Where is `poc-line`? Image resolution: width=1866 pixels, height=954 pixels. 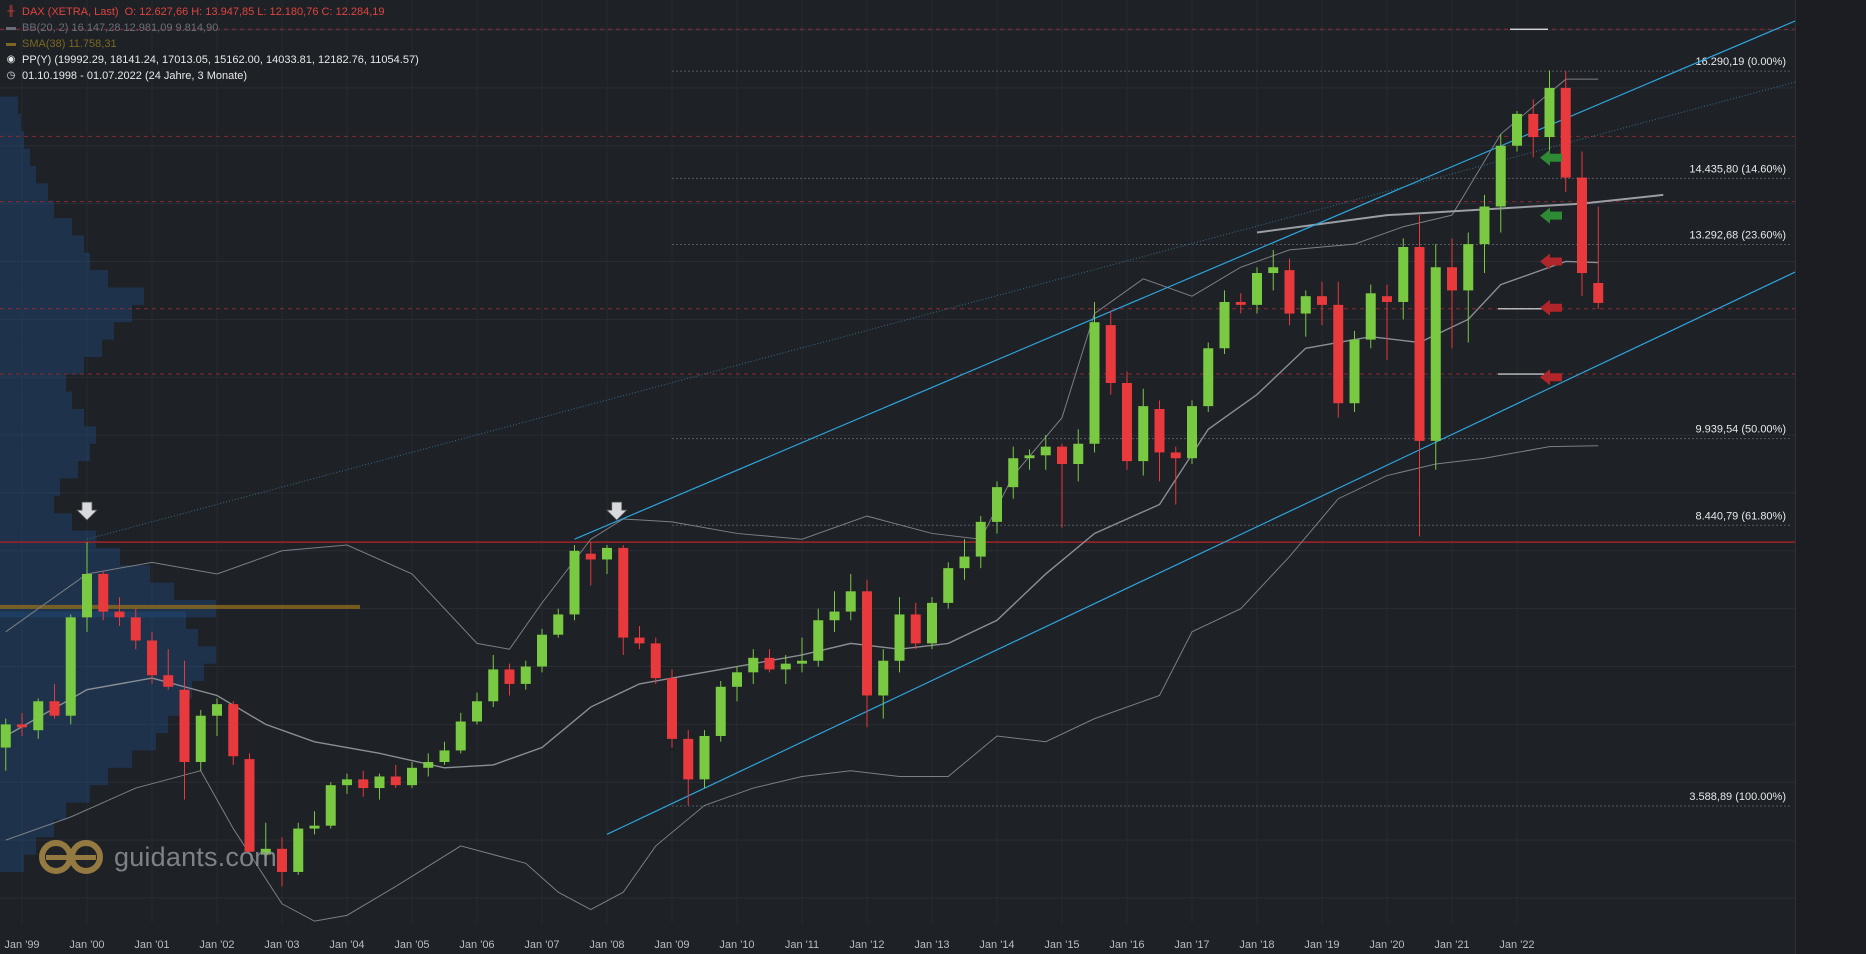 poc-line is located at coordinates (180, 606).